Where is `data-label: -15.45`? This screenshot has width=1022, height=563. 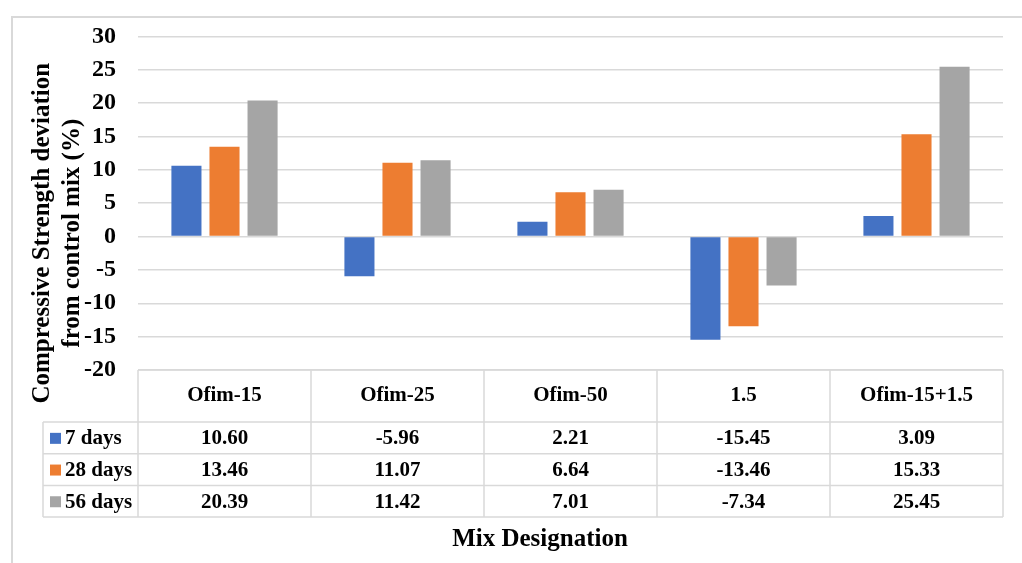
data-label: -15.45 is located at coordinates (743, 437).